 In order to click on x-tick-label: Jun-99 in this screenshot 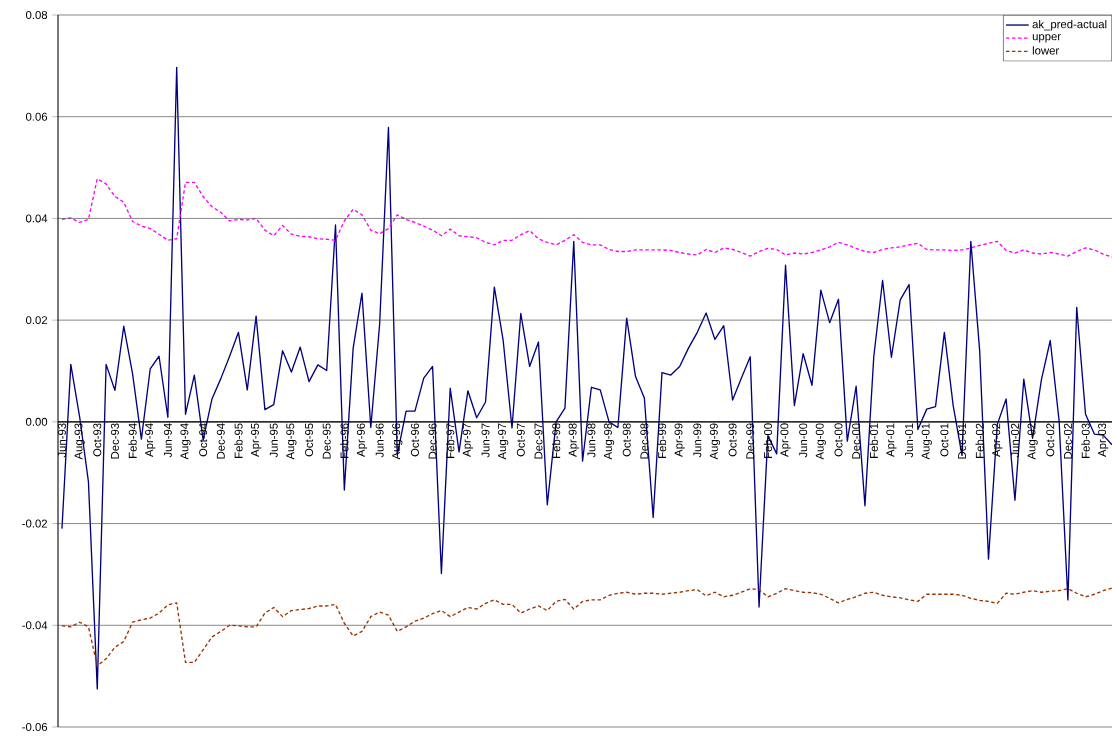, I will do `click(697, 440)`.